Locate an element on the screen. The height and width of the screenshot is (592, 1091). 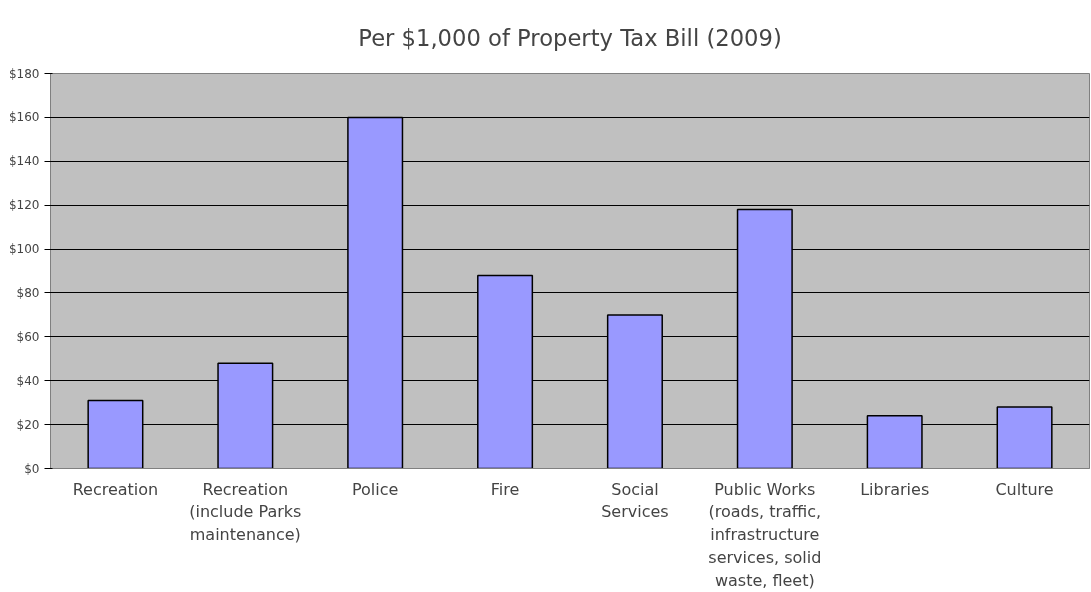
x-tick-label: Public Works (roads, traffic, infrastructure services, solid waste, fleet) is located at coordinates (765, 534).